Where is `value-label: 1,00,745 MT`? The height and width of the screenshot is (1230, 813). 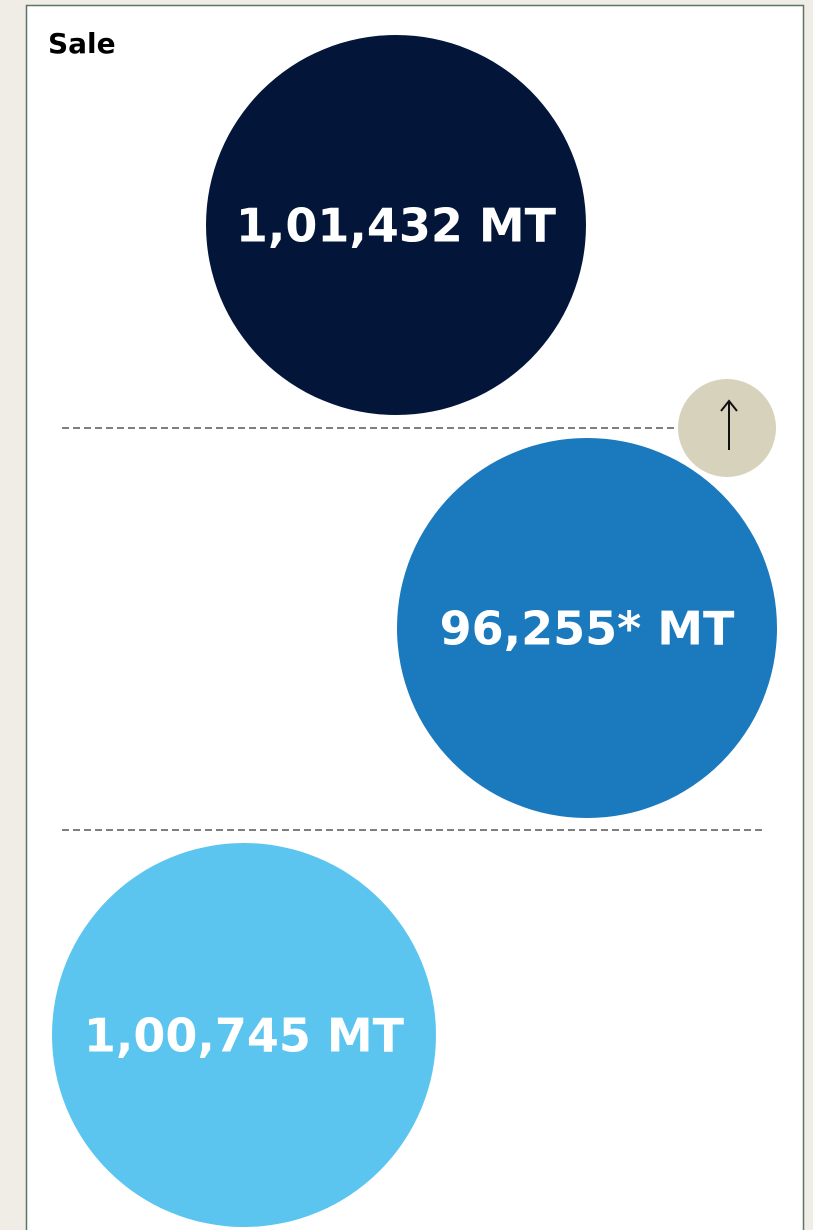
value-label: 1,00,745 MT is located at coordinates (244, 1036).